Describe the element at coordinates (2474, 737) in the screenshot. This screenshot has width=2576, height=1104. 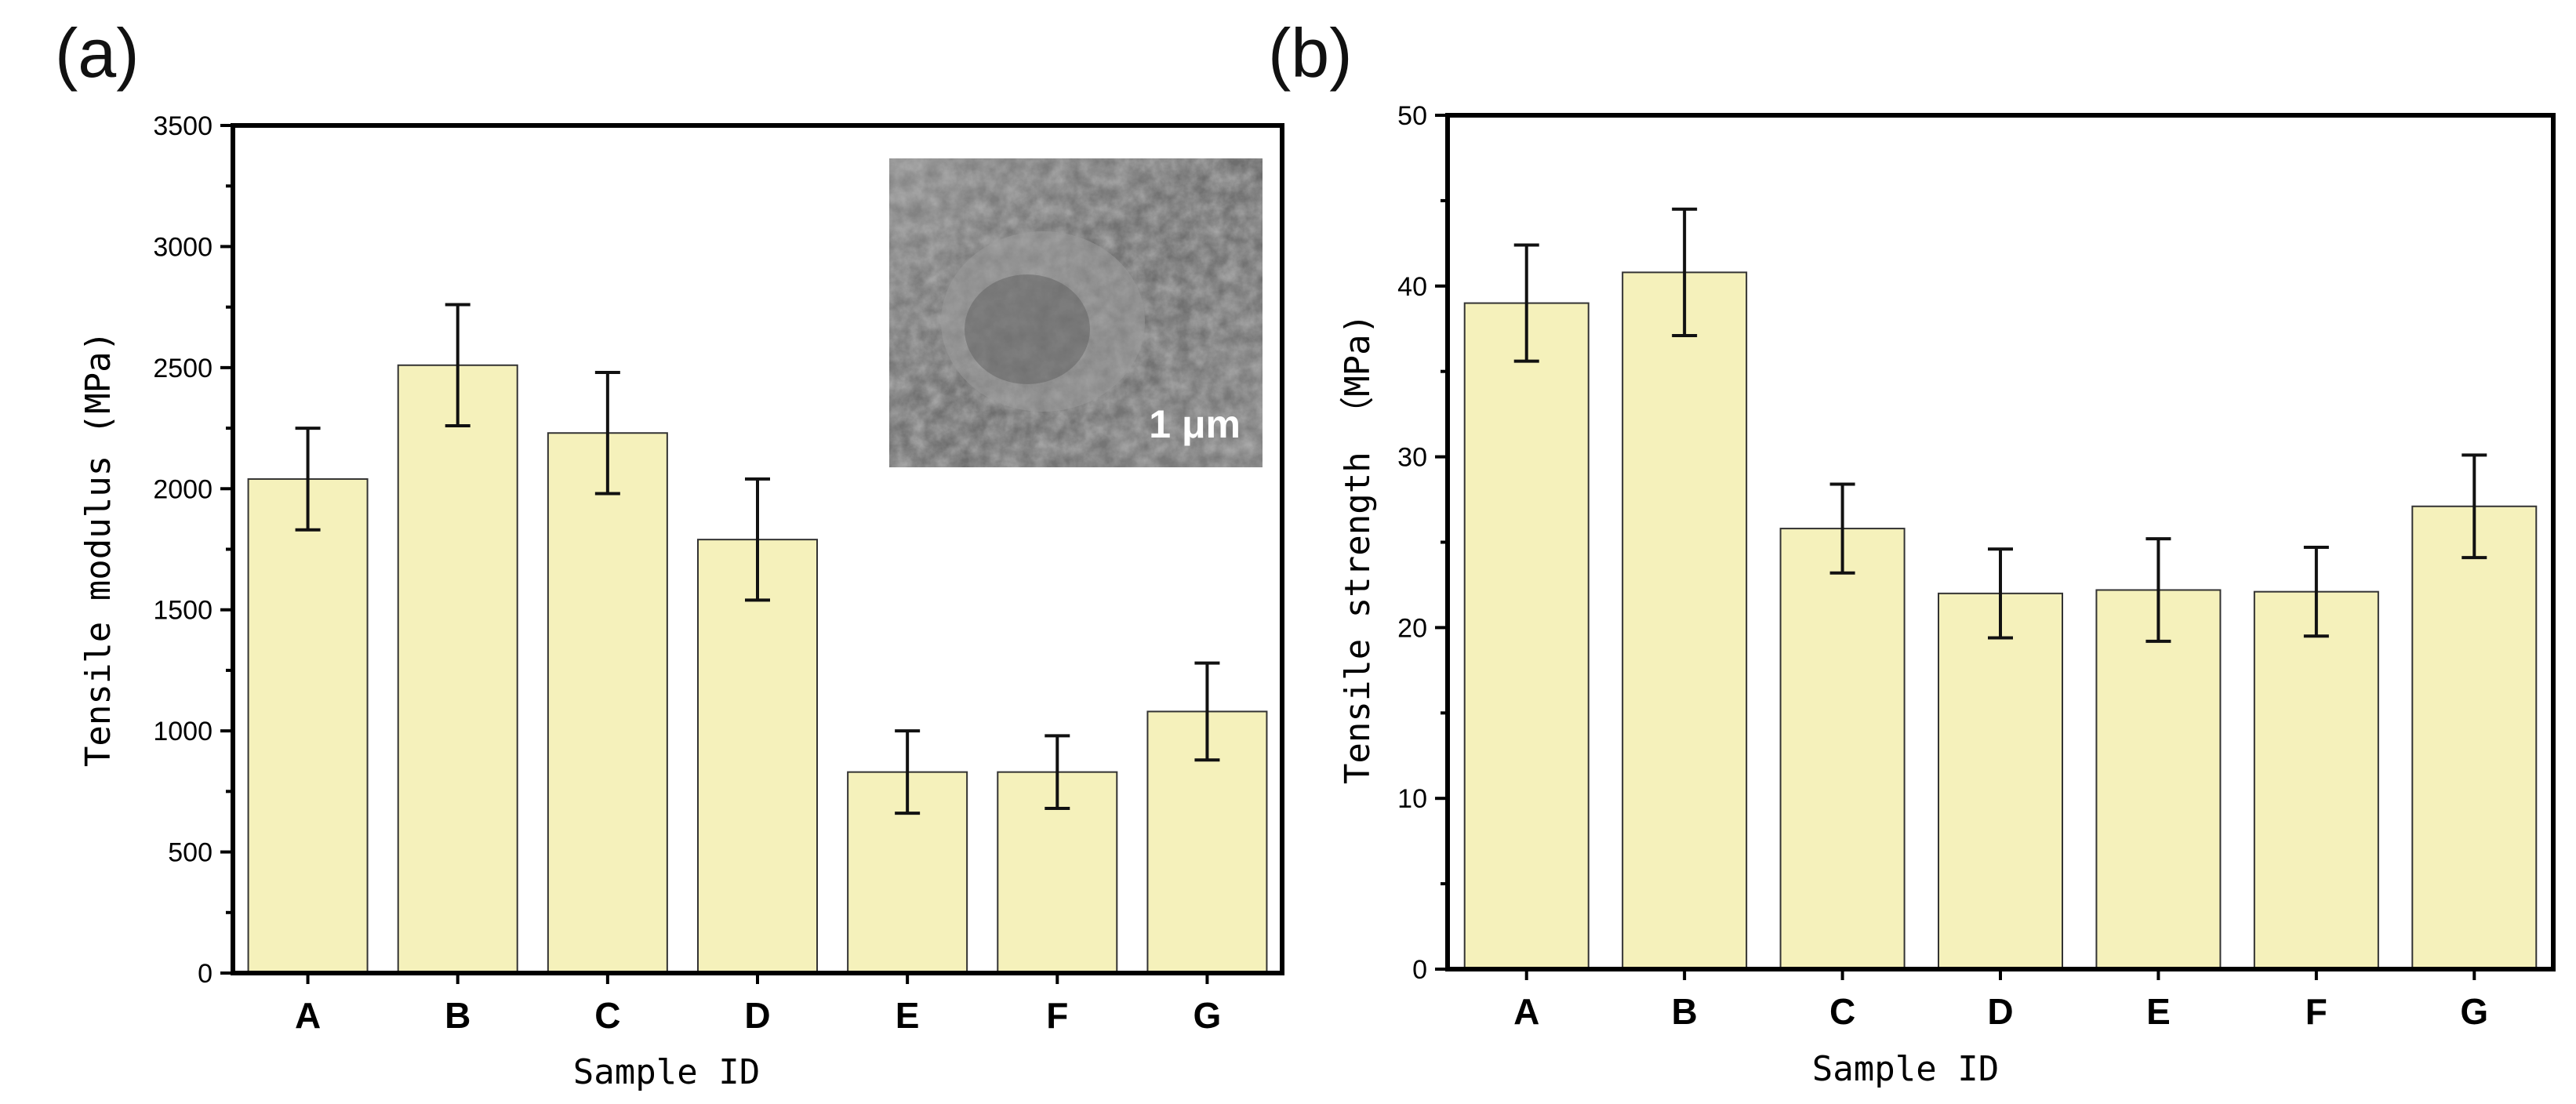
I see `bar-g` at that location.